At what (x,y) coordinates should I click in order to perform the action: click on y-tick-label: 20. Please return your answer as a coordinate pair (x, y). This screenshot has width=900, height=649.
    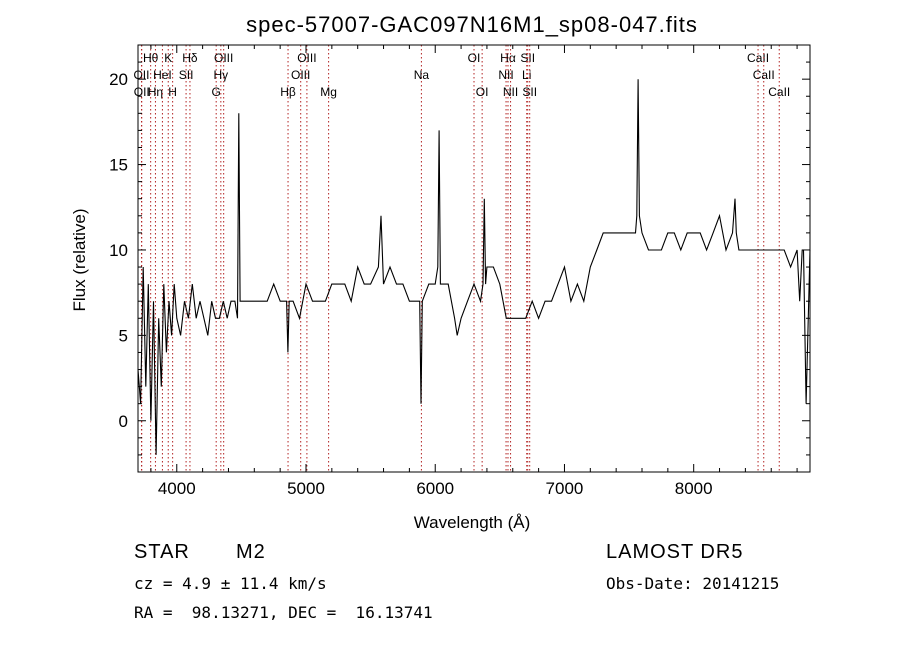
    Looking at the image, I should click on (118, 79).